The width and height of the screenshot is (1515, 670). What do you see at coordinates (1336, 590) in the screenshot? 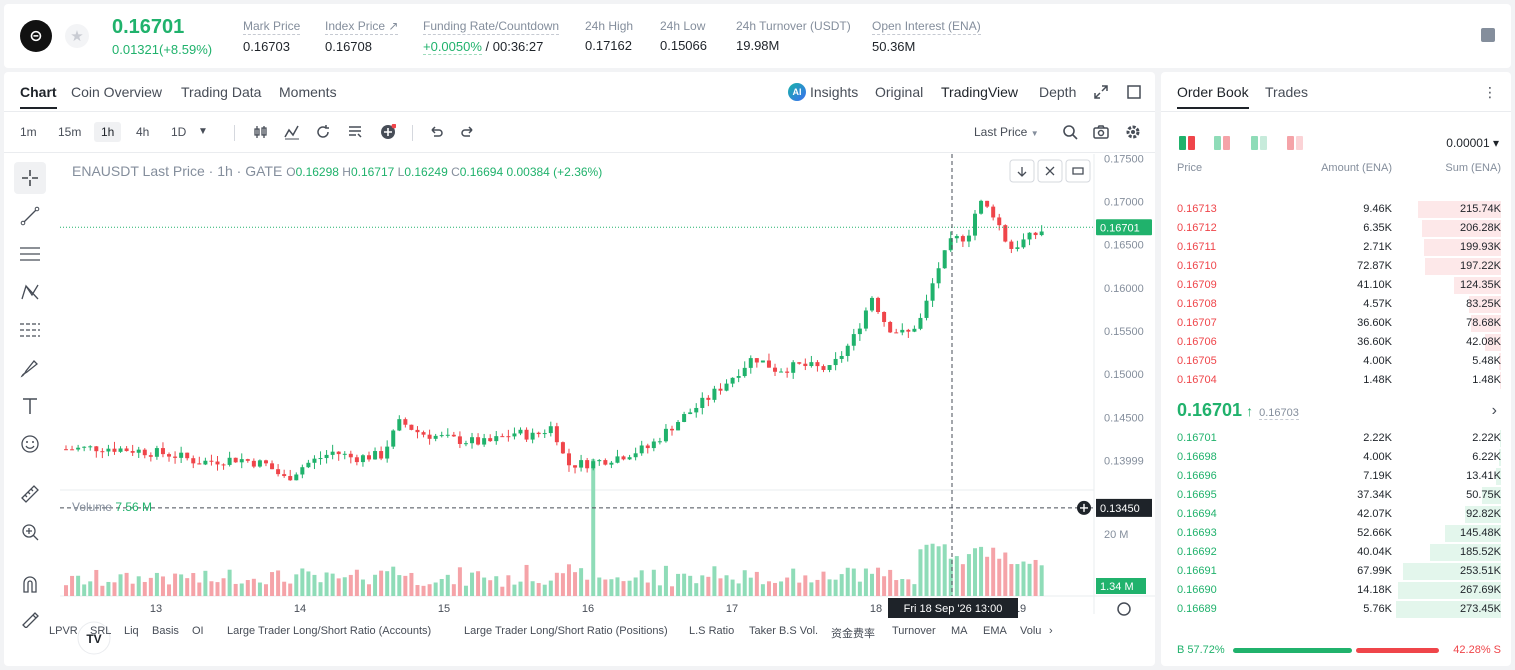
I see `bid-row: 0.16690 14.18K 267.69K` at bounding box center [1336, 590].